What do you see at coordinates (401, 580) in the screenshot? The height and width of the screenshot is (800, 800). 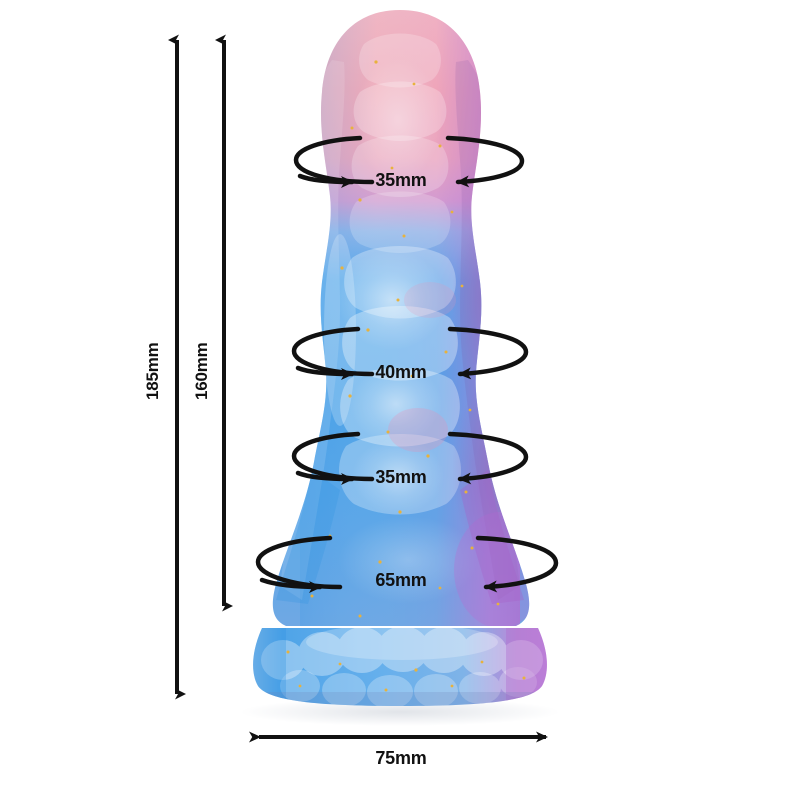 I see `ring-base-label: 65mm` at bounding box center [401, 580].